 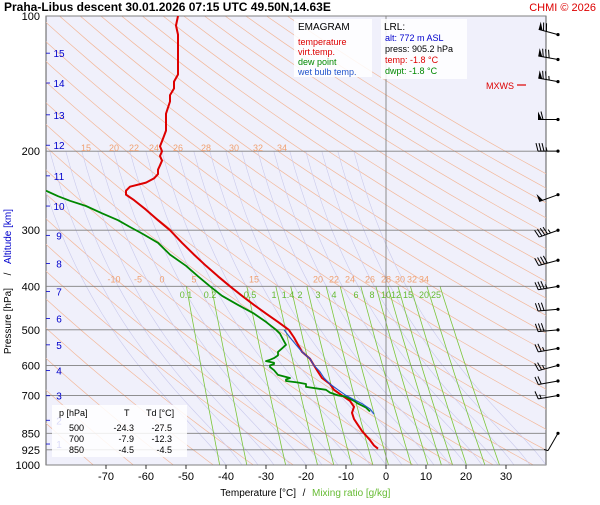 What do you see at coordinates (59, 146) in the screenshot?
I see `altitude-tick-label: 12` at bounding box center [59, 146].